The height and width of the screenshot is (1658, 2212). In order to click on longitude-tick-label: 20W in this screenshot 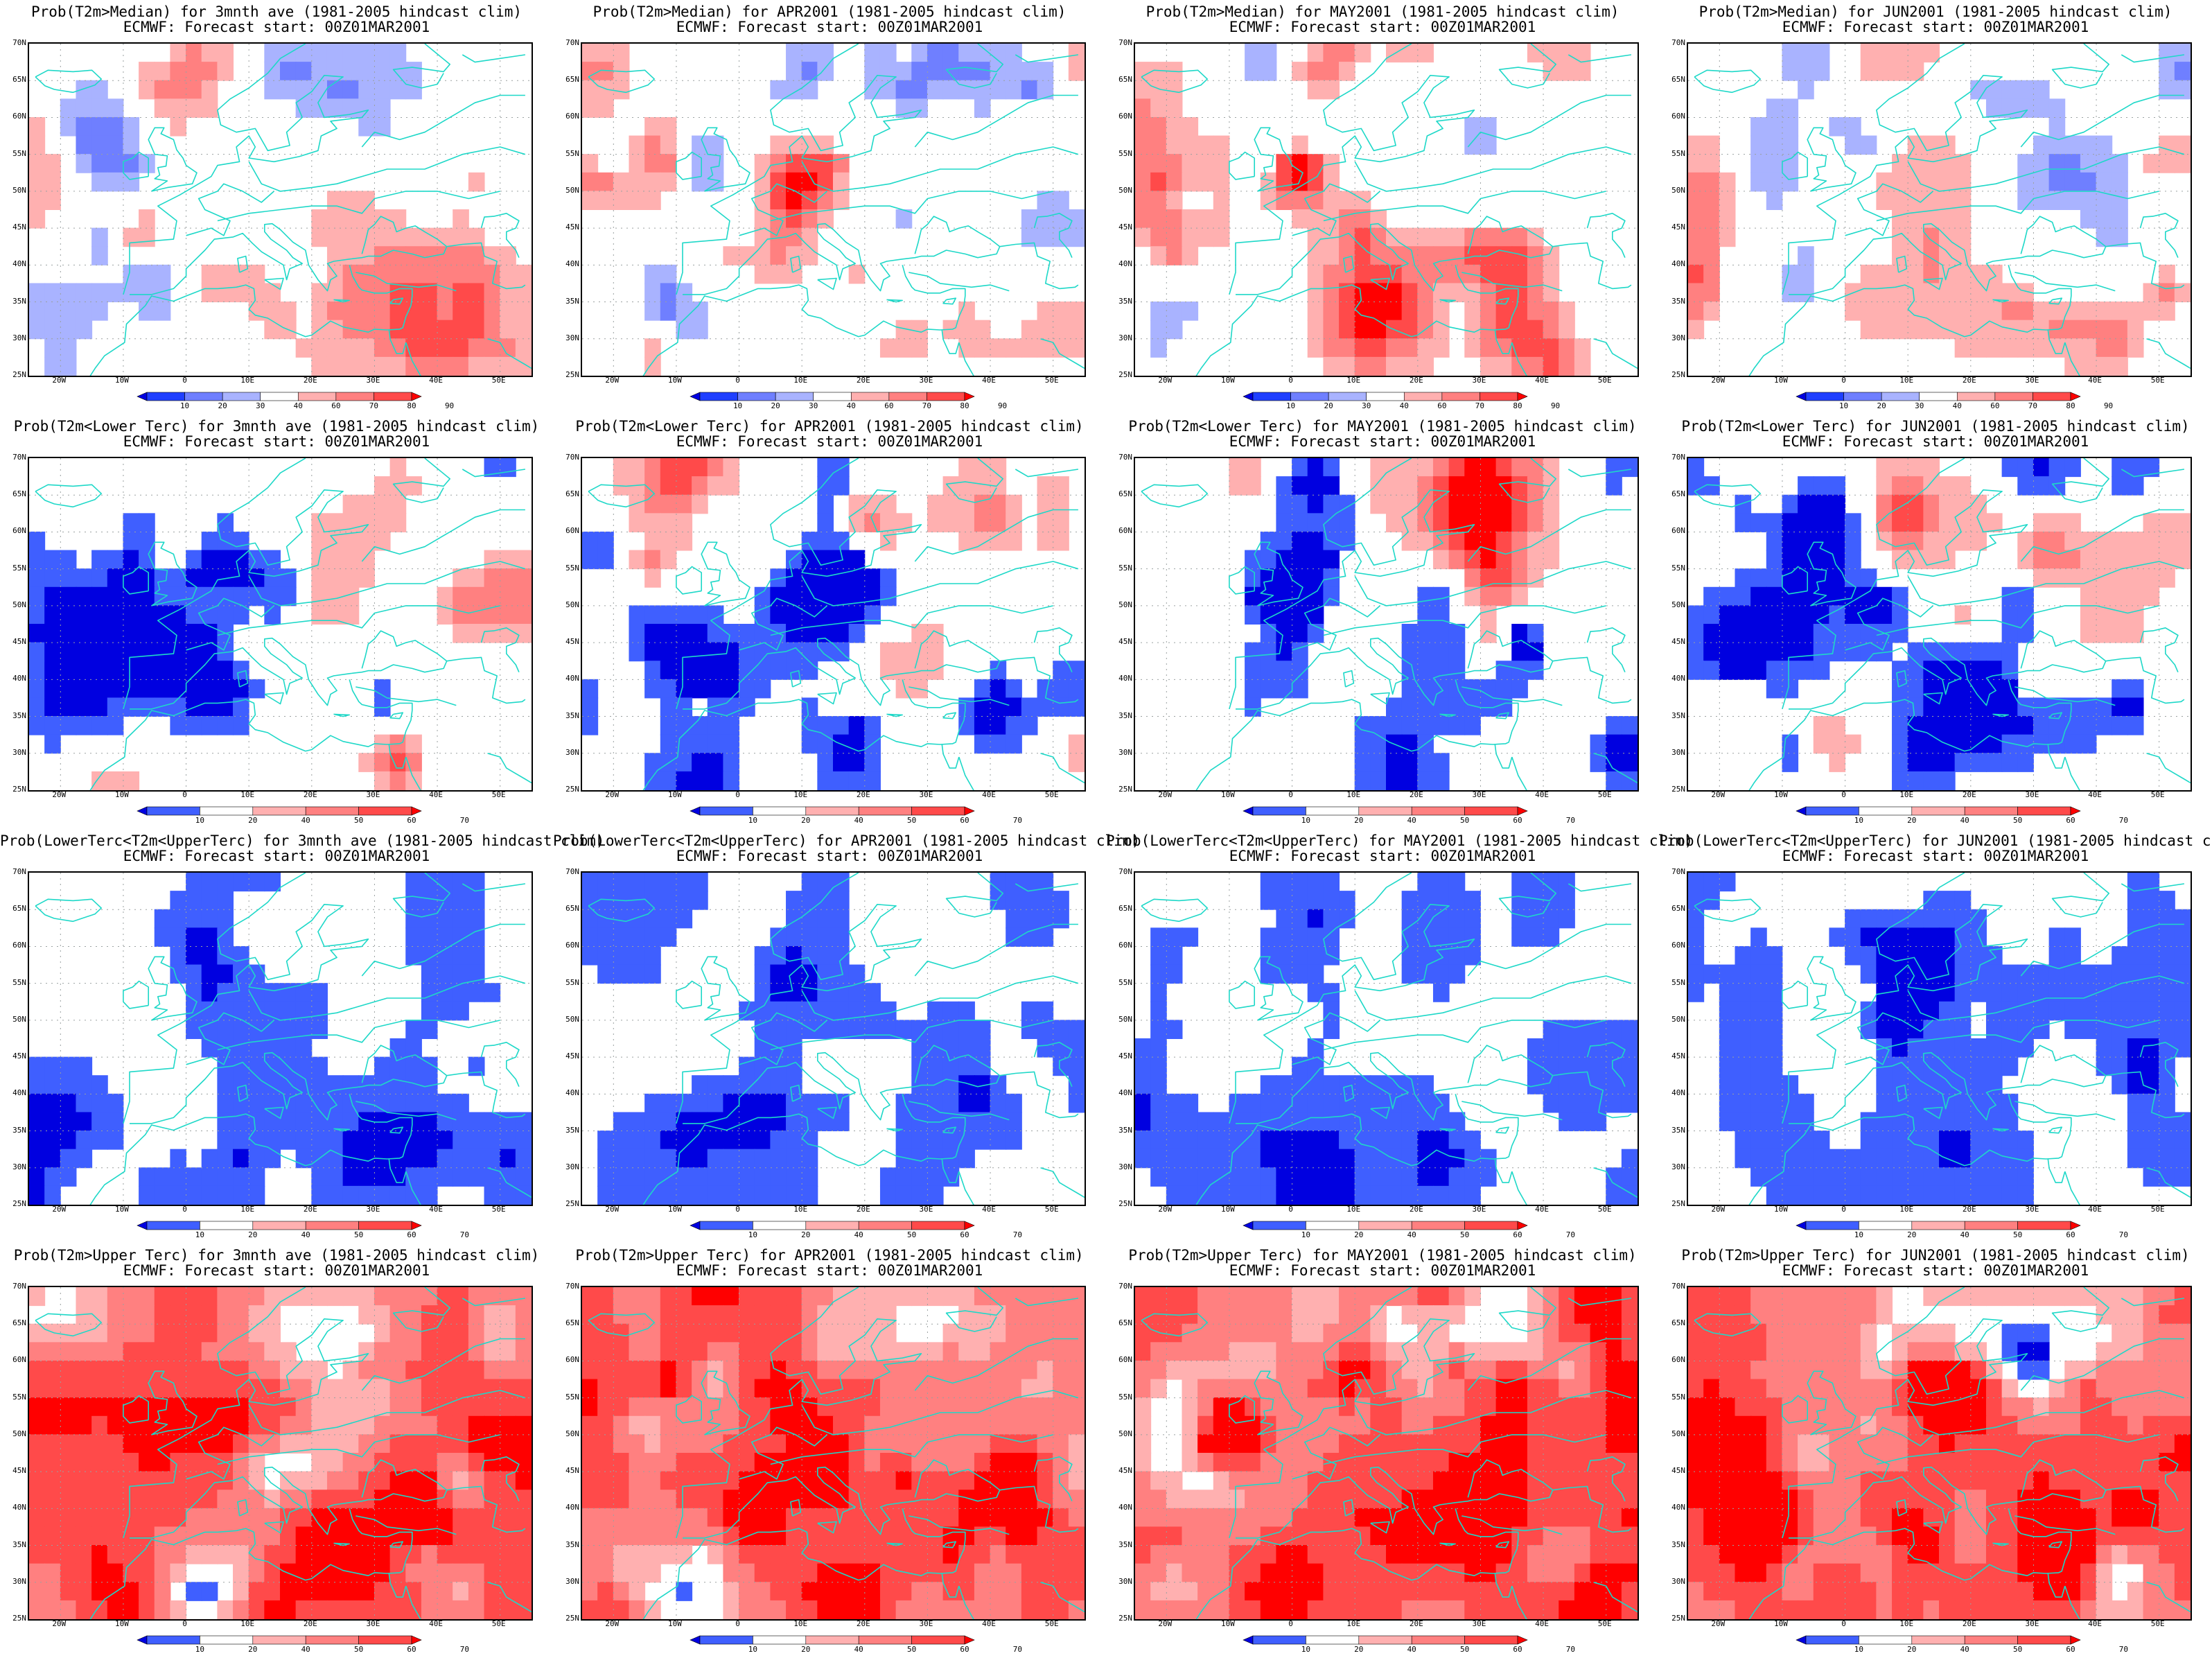, I will do `click(612, 381)`.